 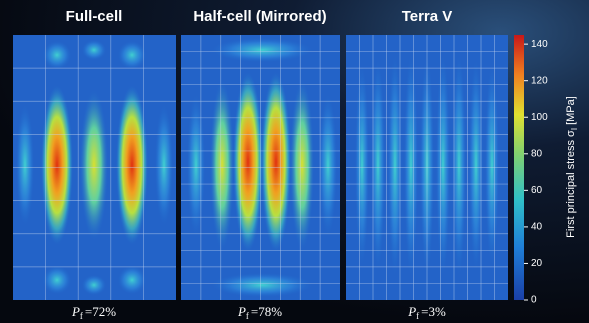 I want to click on label-unit: [MPa], so click(x=571, y=110).